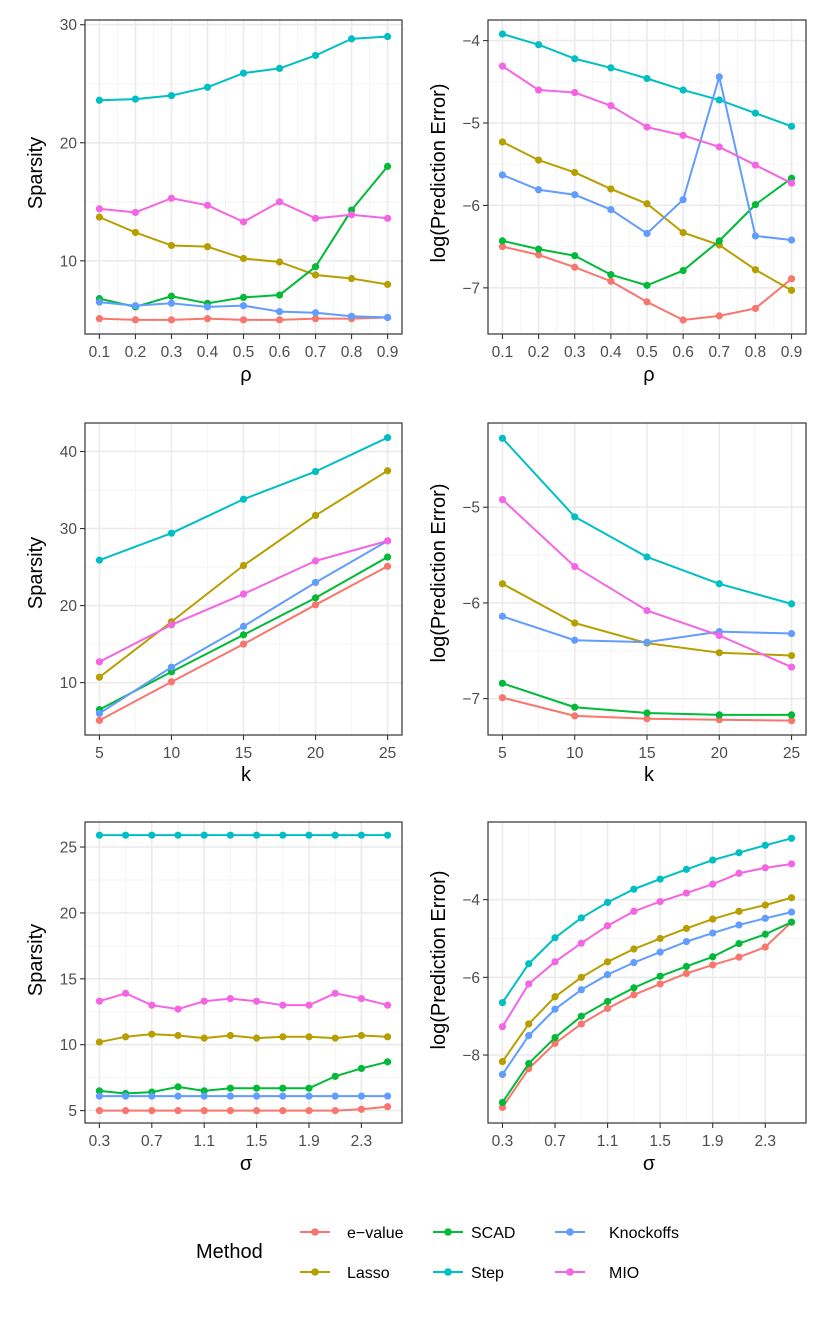  I want to click on x-tick-label: 1.9, so click(309, 1141).